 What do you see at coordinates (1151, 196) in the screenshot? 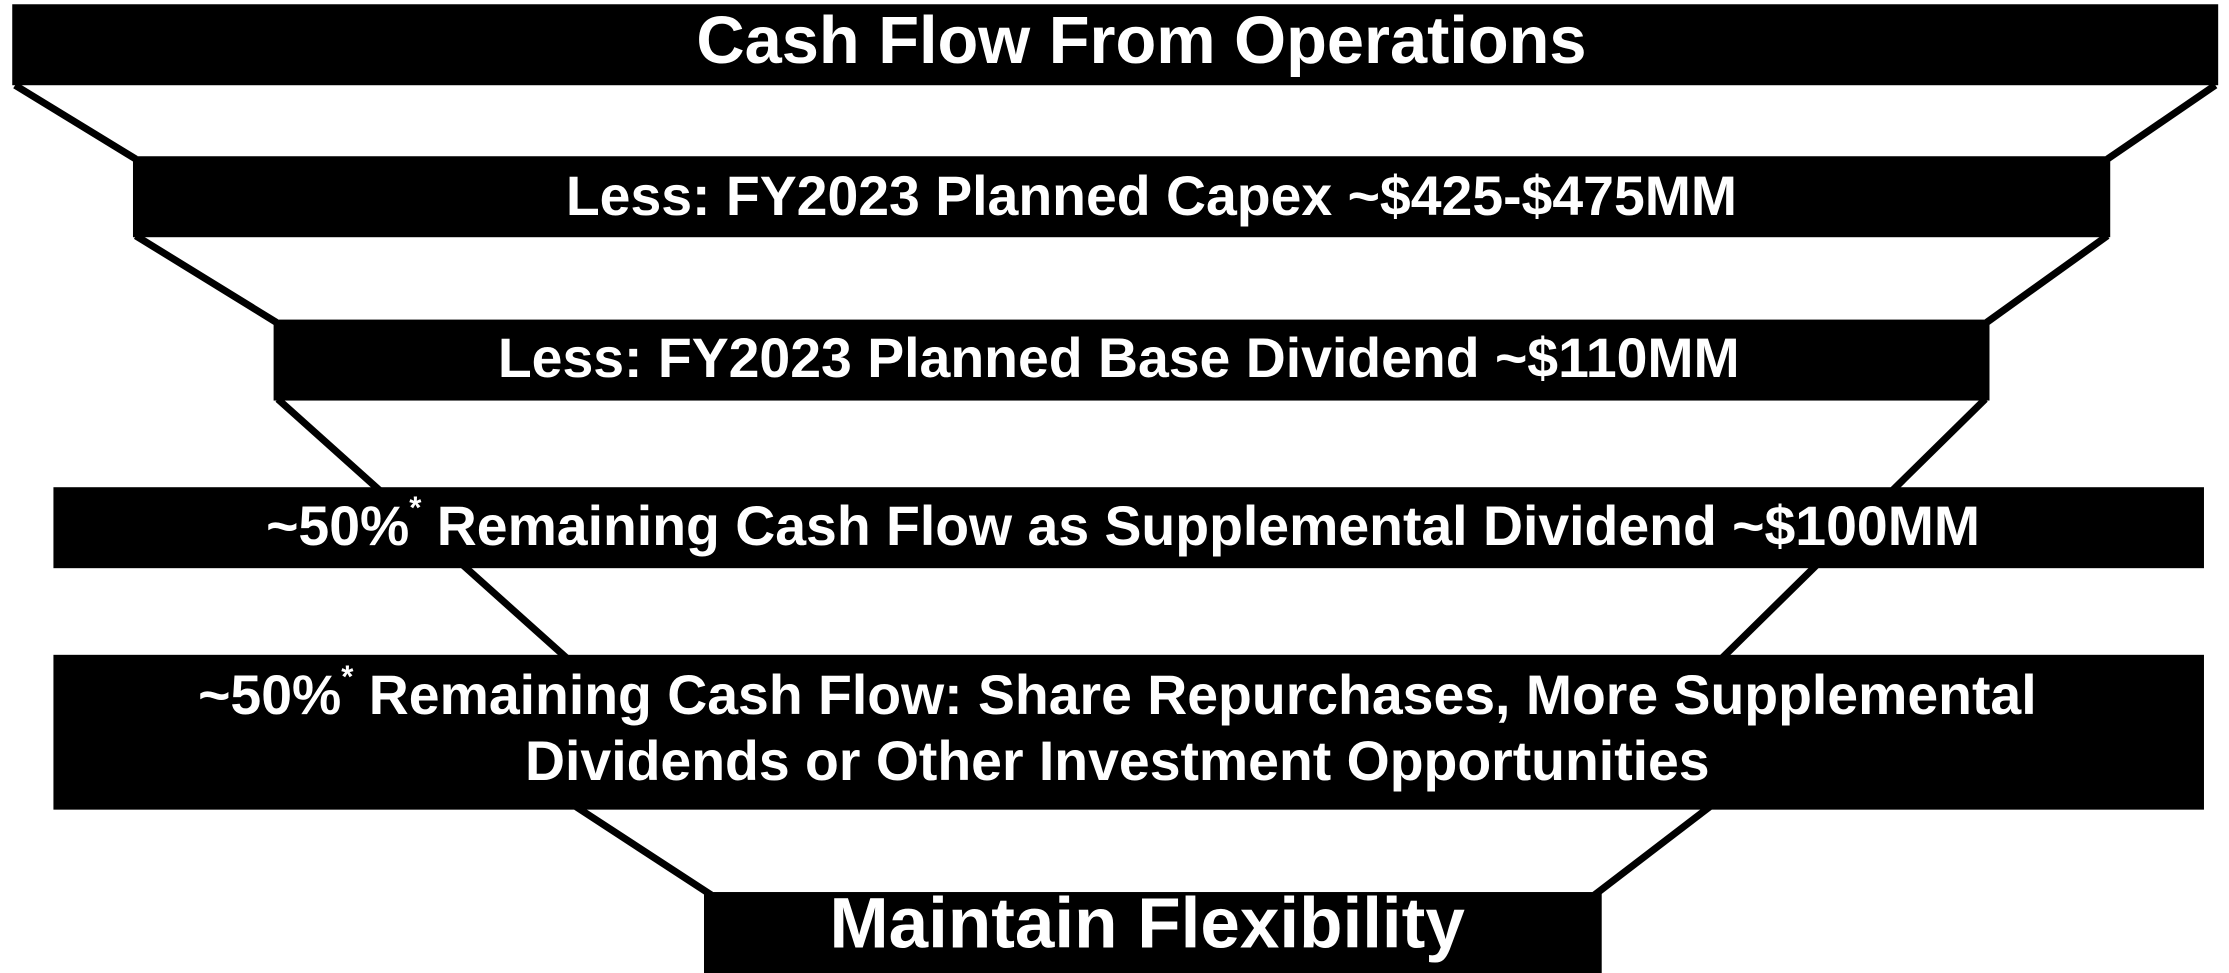
I see `level-text: Less: FY2023 Planned Capex ~$425-$475MM` at bounding box center [1151, 196].